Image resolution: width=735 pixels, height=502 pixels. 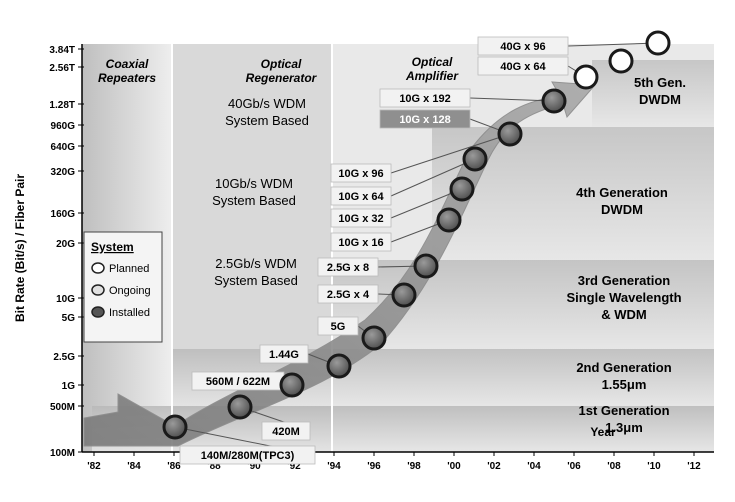 What do you see at coordinates (129, 313) in the screenshot?
I see `legend-label: Installed` at bounding box center [129, 313].